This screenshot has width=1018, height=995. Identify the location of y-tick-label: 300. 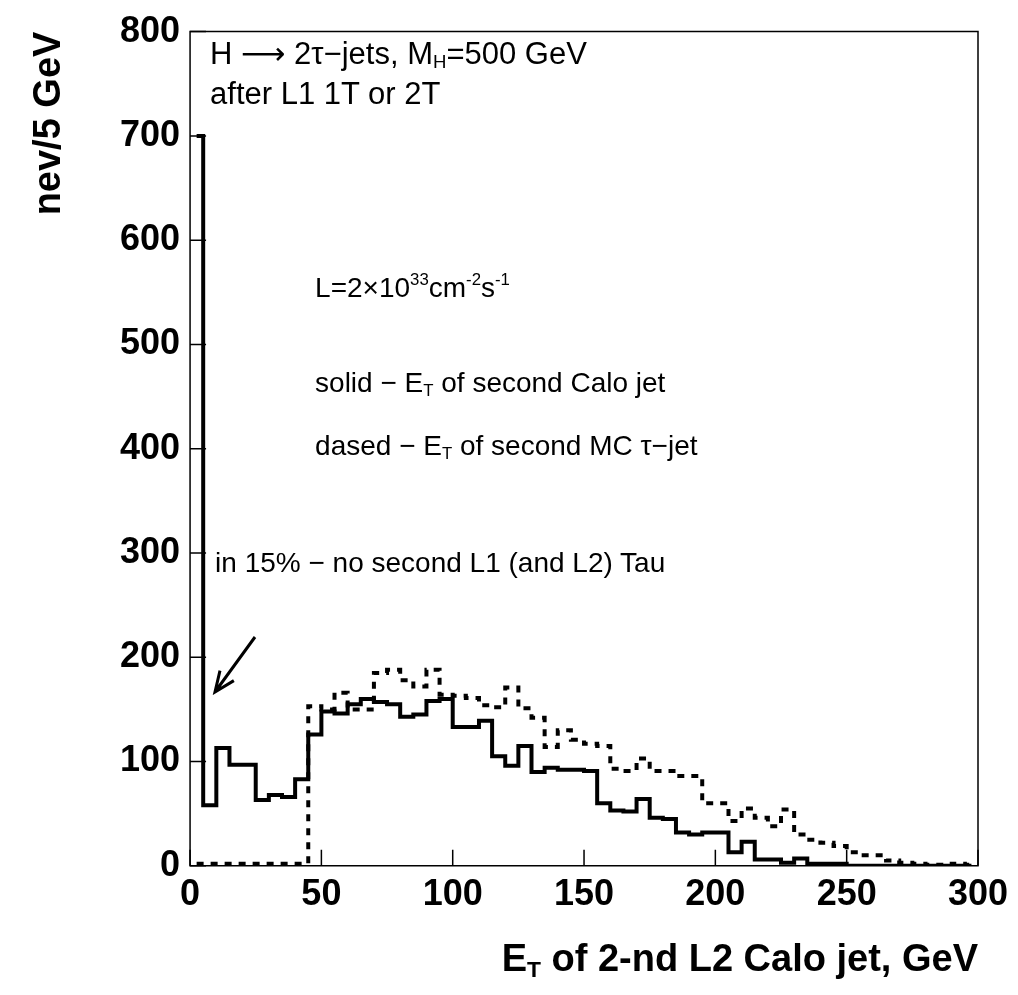
(150, 550).